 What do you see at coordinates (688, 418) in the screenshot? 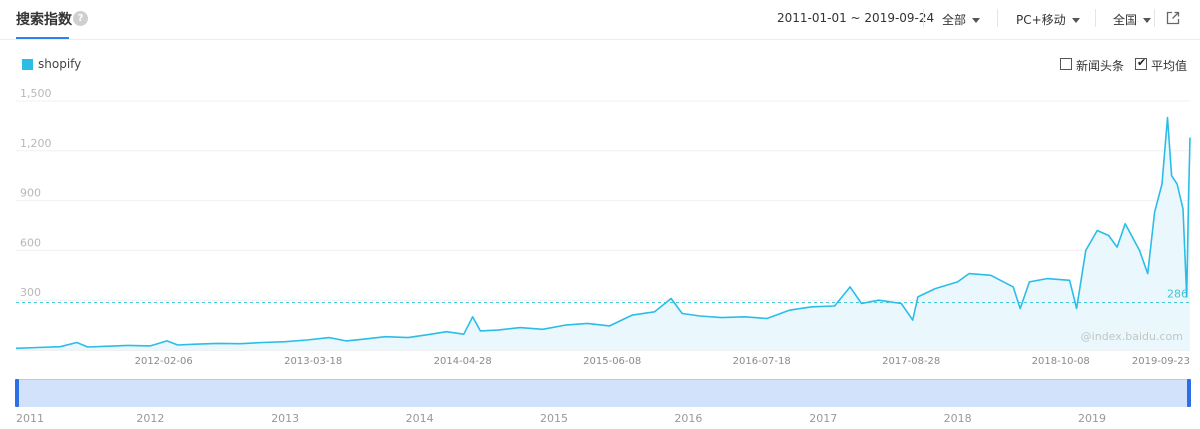
I see `slider-year-label: 2016` at bounding box center [688, 418].